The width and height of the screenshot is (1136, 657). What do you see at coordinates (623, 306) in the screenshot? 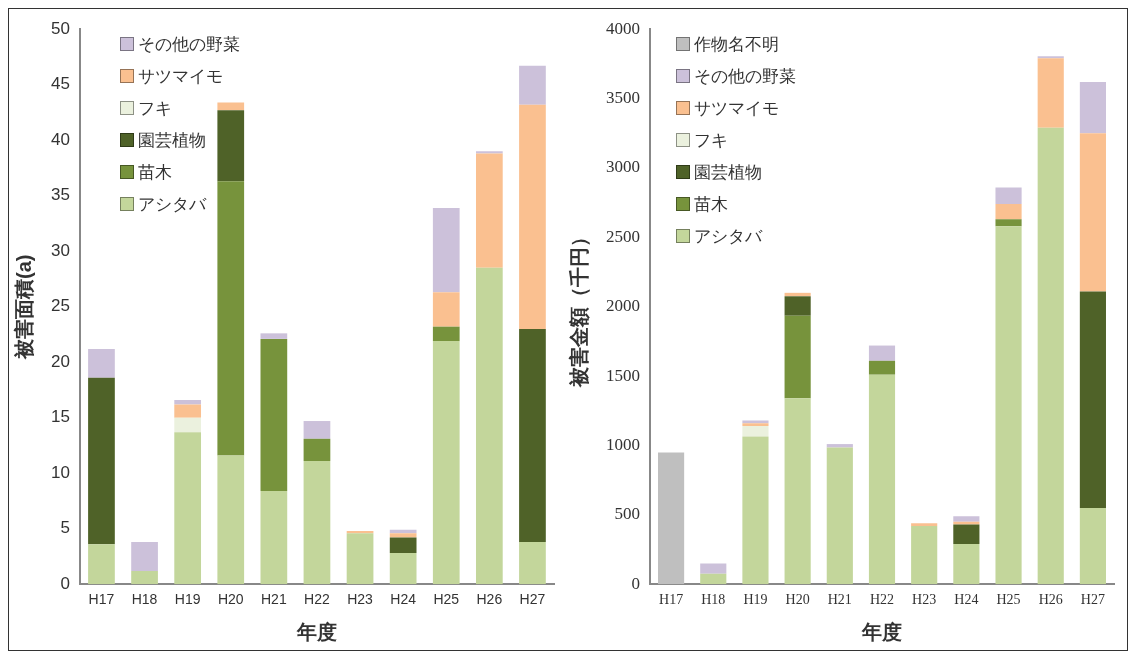
I see `y-tick-label: 2000` at bounding box center [623, 306].